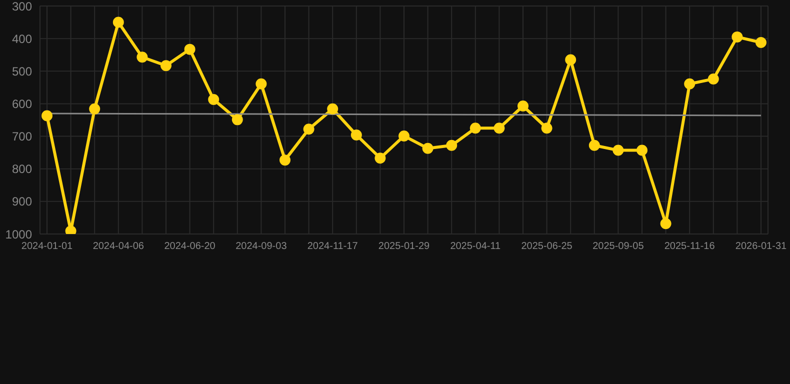 This screenshot has width=790, height=384. I want to click on y-tick-label: 400, so click(22, 39).